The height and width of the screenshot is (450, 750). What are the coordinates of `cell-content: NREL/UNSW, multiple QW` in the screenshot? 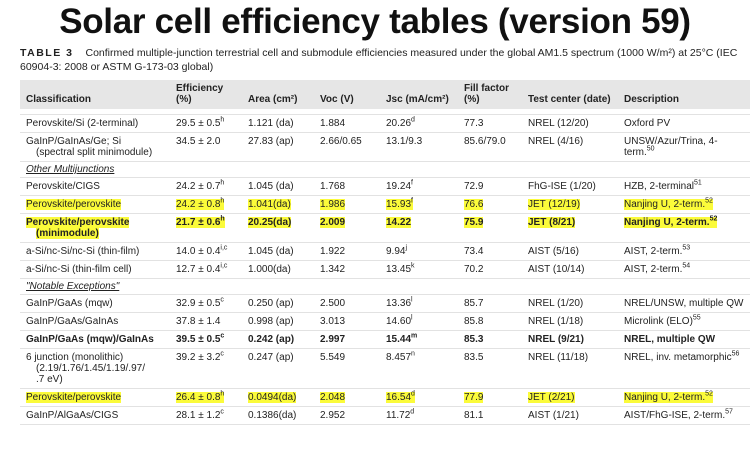 It's located at (683, 303).